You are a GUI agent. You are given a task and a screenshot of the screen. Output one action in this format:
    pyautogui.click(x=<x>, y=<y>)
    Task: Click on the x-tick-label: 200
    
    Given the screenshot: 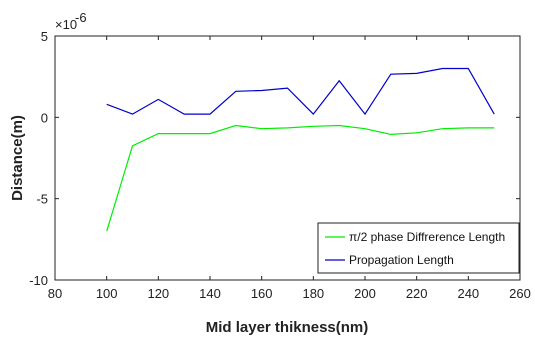 What is the action you would take?
    pyautogui.click(x=365, y=293)
    